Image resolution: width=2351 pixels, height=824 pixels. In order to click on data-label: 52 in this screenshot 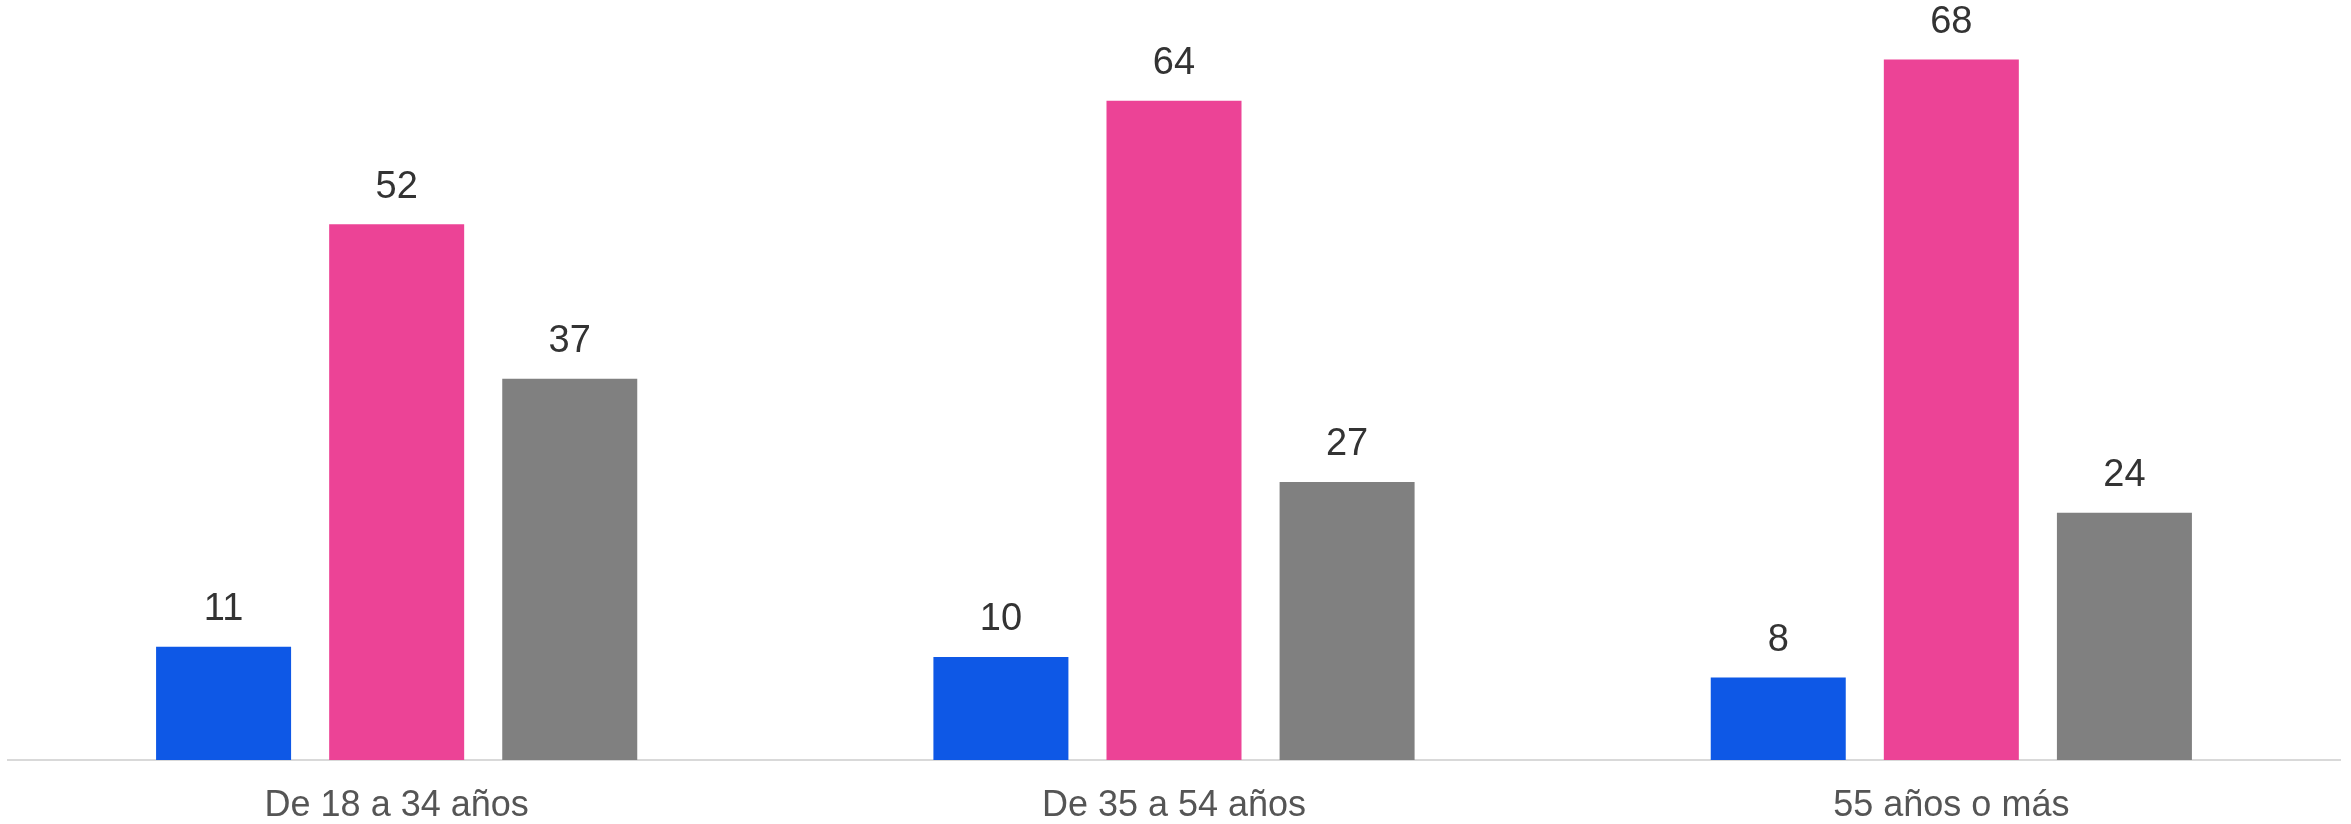, I will do `click(396, 184)`.